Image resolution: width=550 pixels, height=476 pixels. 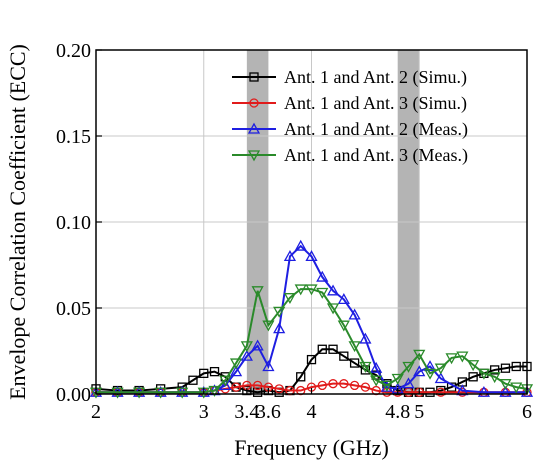 I want to click on y-tick-label: 0.00, so click(x=73, y=395).